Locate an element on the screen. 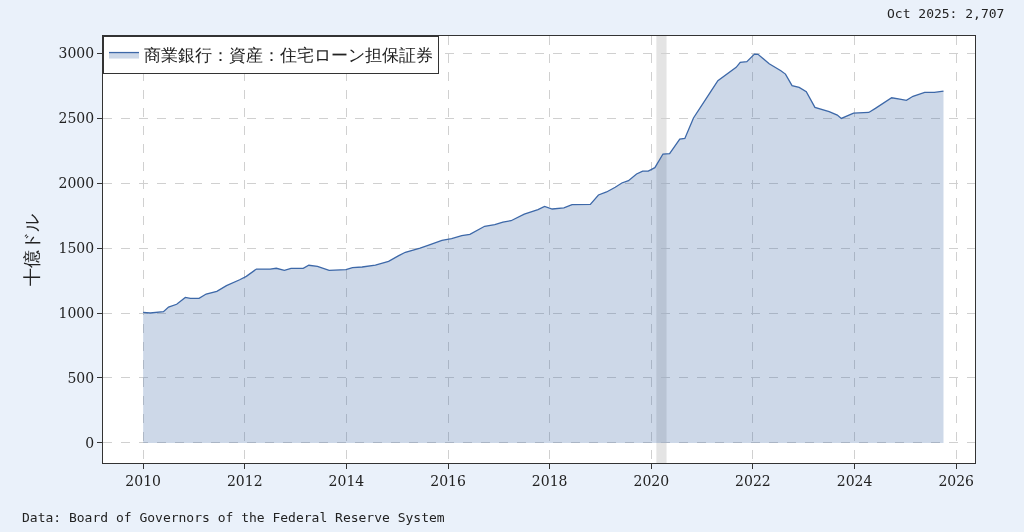 The width and height of the screenshot is (1024, 532). y-tick-label: 3000 is located at coordinates (76, 52).